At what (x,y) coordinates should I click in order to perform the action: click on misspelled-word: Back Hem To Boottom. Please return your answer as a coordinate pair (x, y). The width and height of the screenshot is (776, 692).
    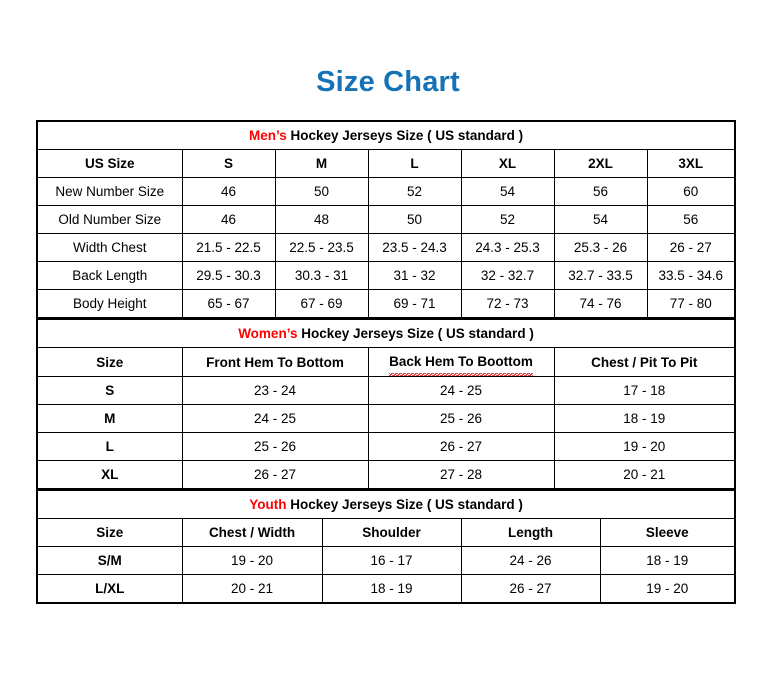
    Looking at the image, I should click on (461, 362).